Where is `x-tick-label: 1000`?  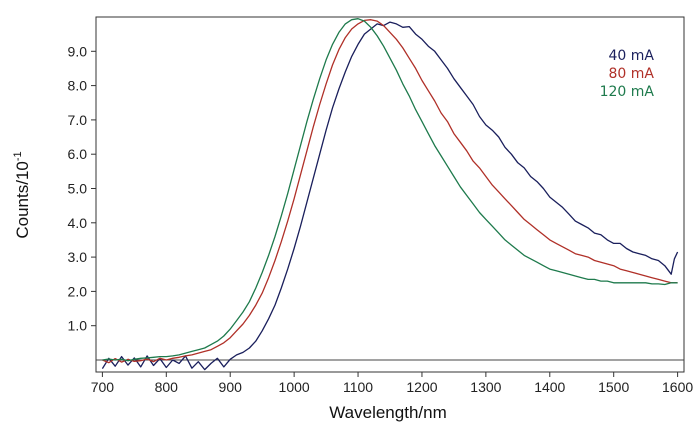
x-tick-label: 1000 is located at coordinates (294, 387).